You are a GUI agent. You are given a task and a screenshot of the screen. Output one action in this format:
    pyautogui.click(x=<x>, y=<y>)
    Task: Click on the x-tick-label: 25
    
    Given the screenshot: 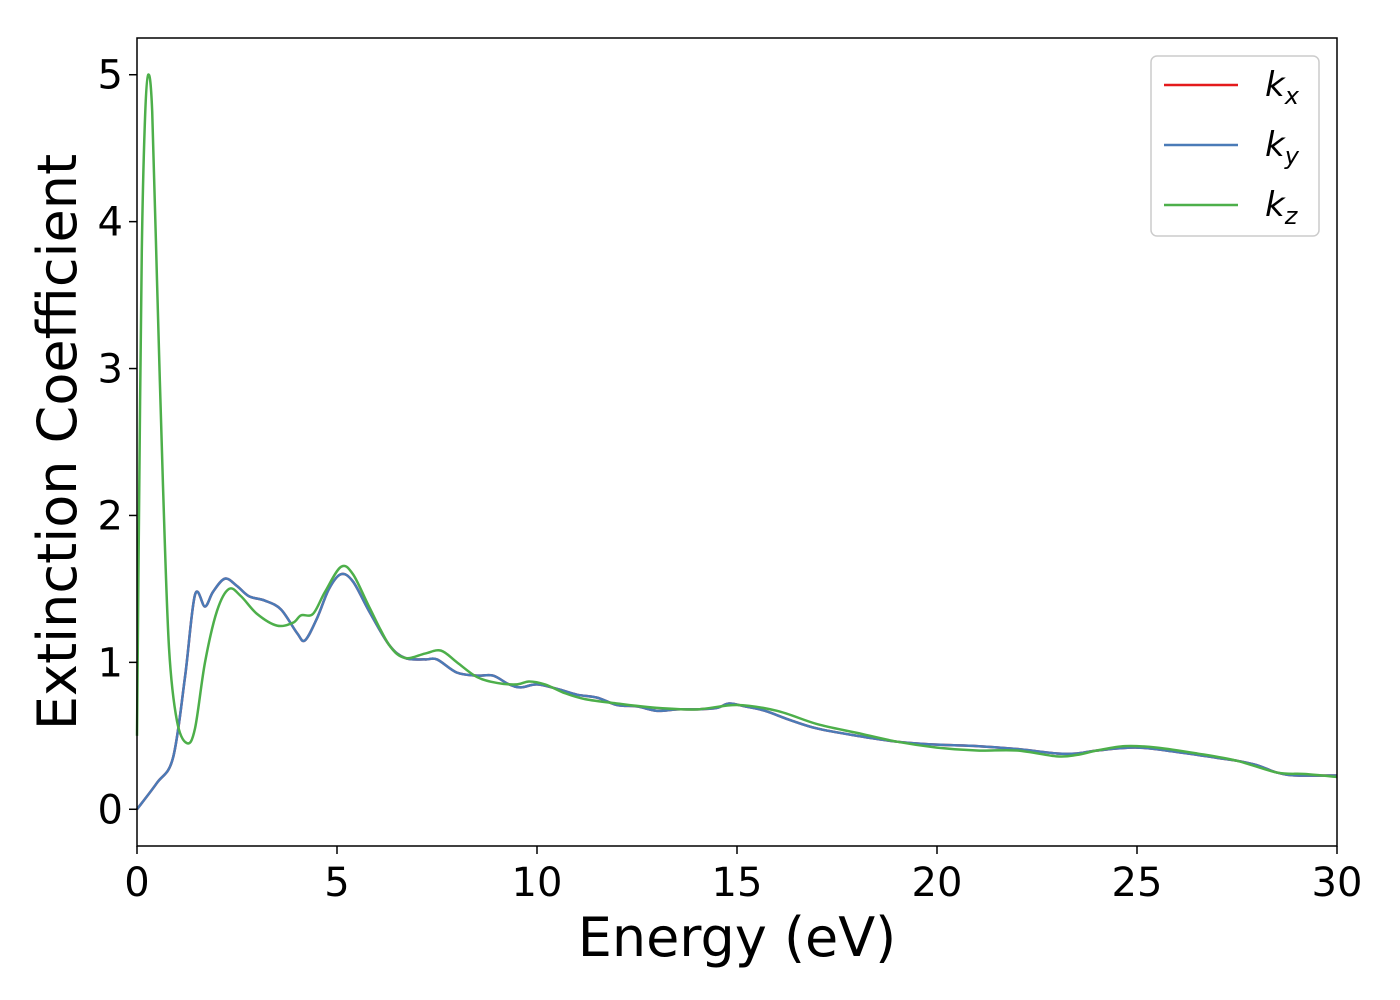 What is the action you would take?
    pyautogui.click(x=1137, y=883)
    